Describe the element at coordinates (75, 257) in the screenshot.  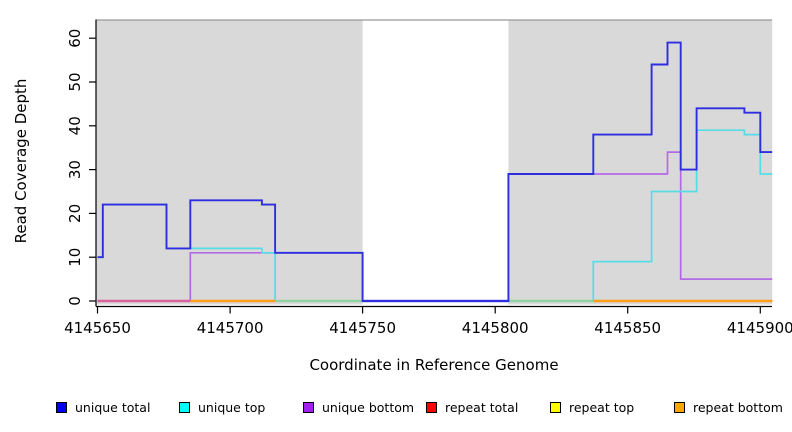
I see `y-tick-label: 10` at that location.